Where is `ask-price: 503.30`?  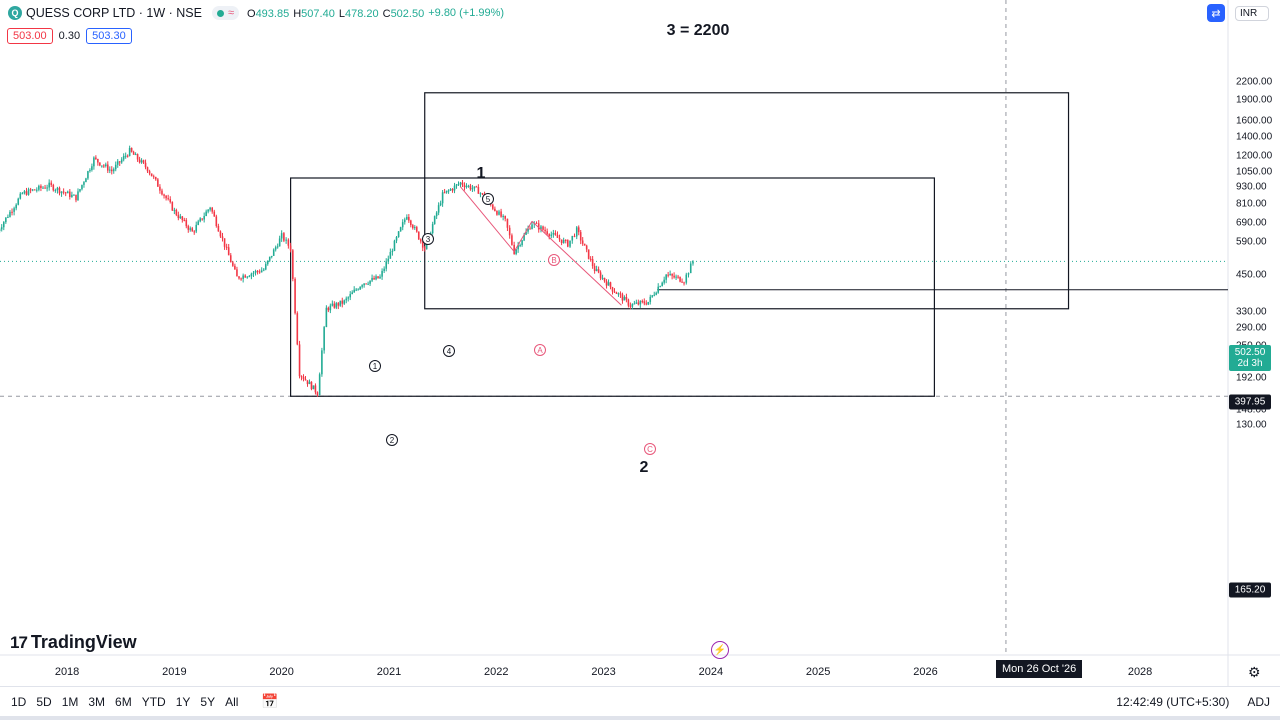 ask-price: 503.30 is located at coordinates (109, 36).